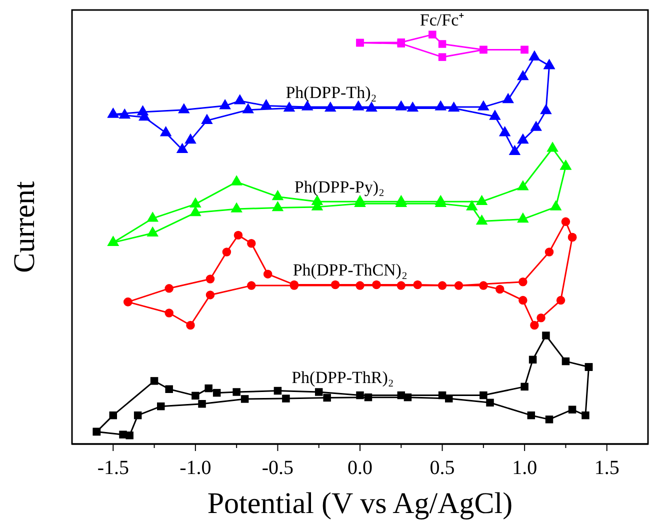 Image resolution: width=652 pixels, height=525 pixels. Describe the element at coordinates (607, 468) in the screenshot. I see `x-tick-label: 1.5` at that location.